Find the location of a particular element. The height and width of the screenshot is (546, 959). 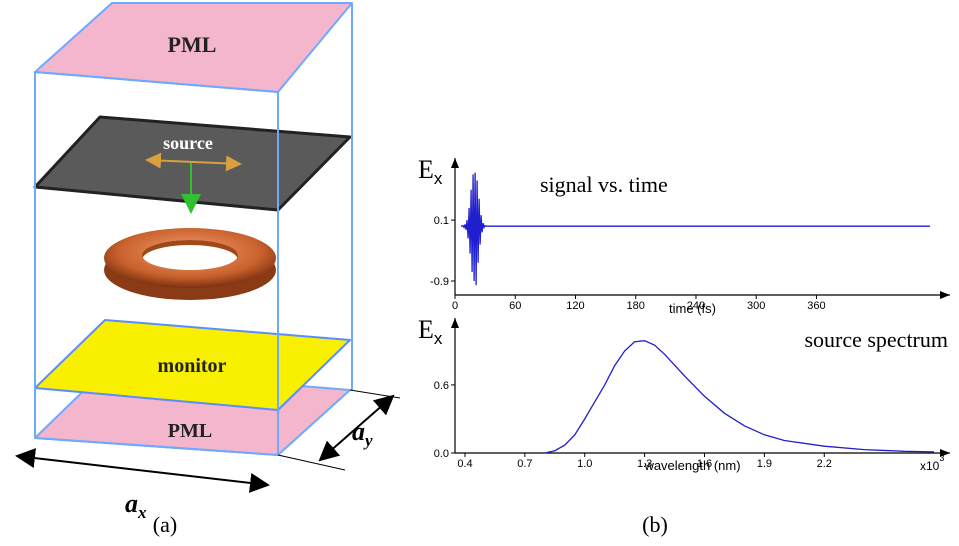

x-axis-label: time (fs) is located at coordinates (692, 308).